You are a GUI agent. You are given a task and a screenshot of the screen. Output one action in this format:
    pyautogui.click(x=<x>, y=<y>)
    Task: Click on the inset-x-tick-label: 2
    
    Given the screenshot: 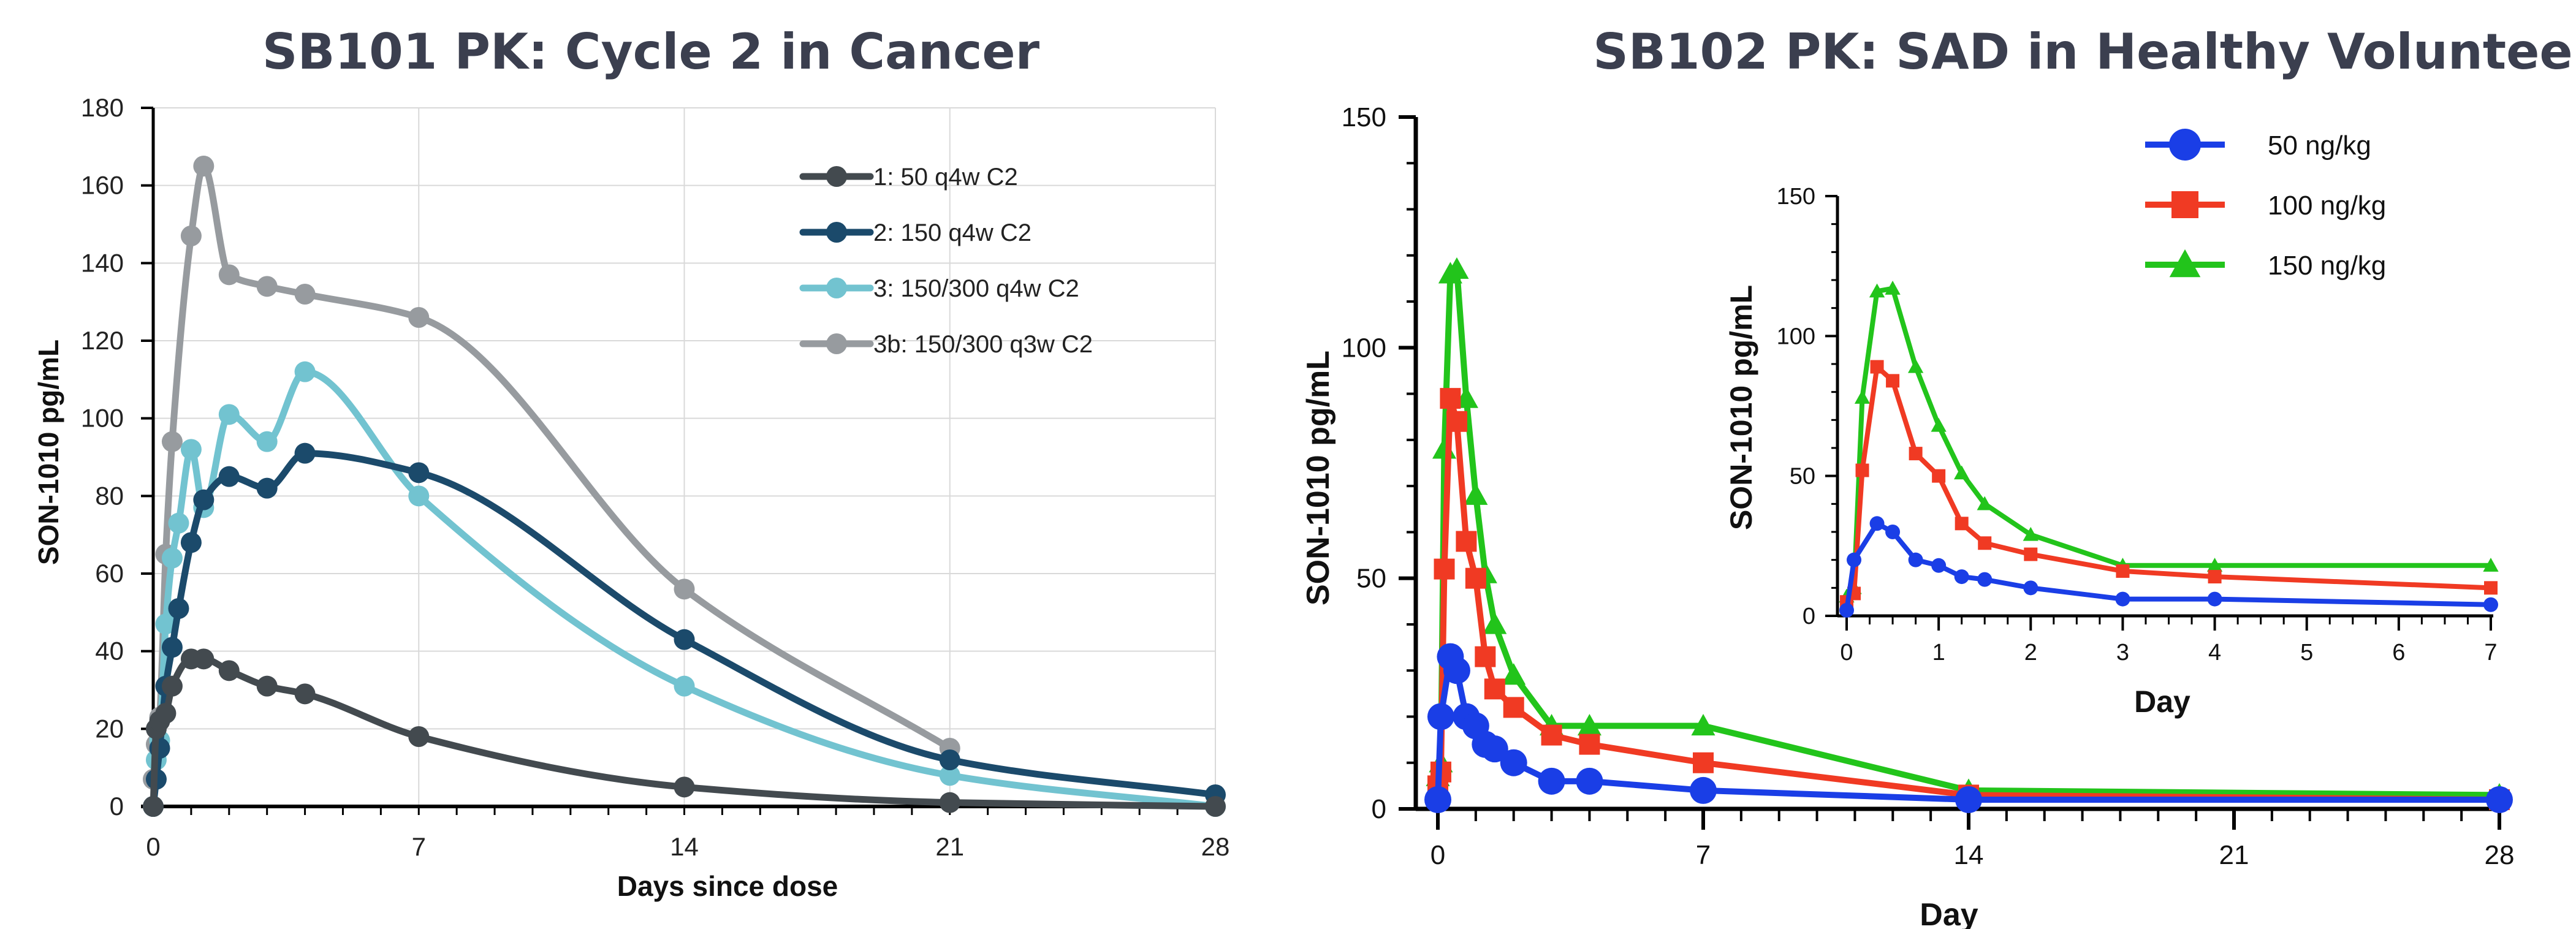 What is the action you would take?
    pyautogui.click(x=2030, y=652)
    